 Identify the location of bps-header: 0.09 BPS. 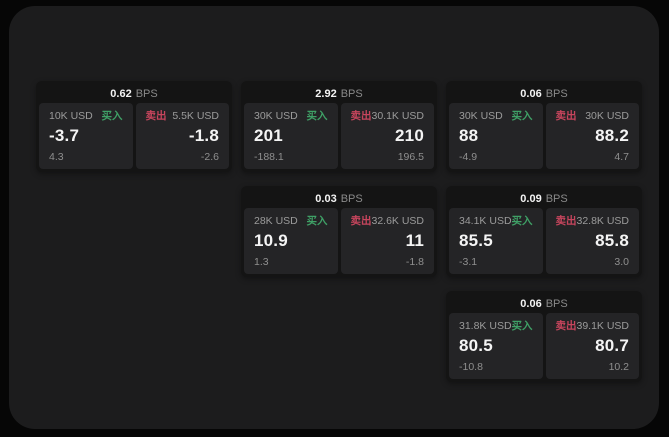
(544, 198).